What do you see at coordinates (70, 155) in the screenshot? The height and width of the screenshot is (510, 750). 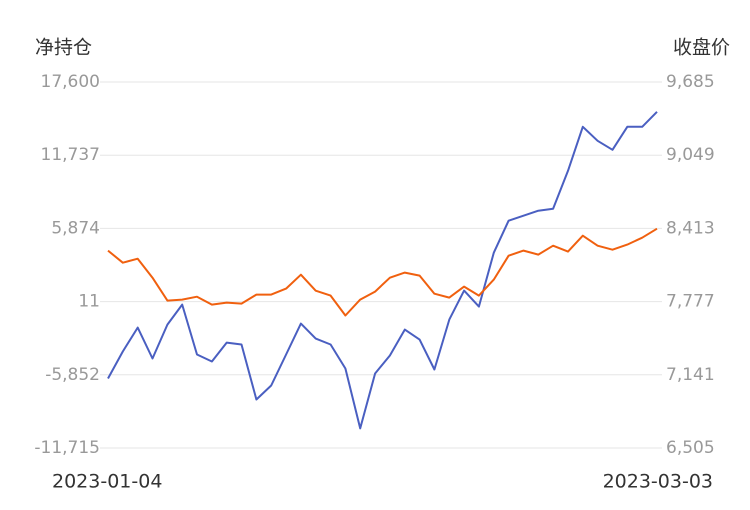 I see `y-tick-label: 11,737` at bounding box center [70, 155].